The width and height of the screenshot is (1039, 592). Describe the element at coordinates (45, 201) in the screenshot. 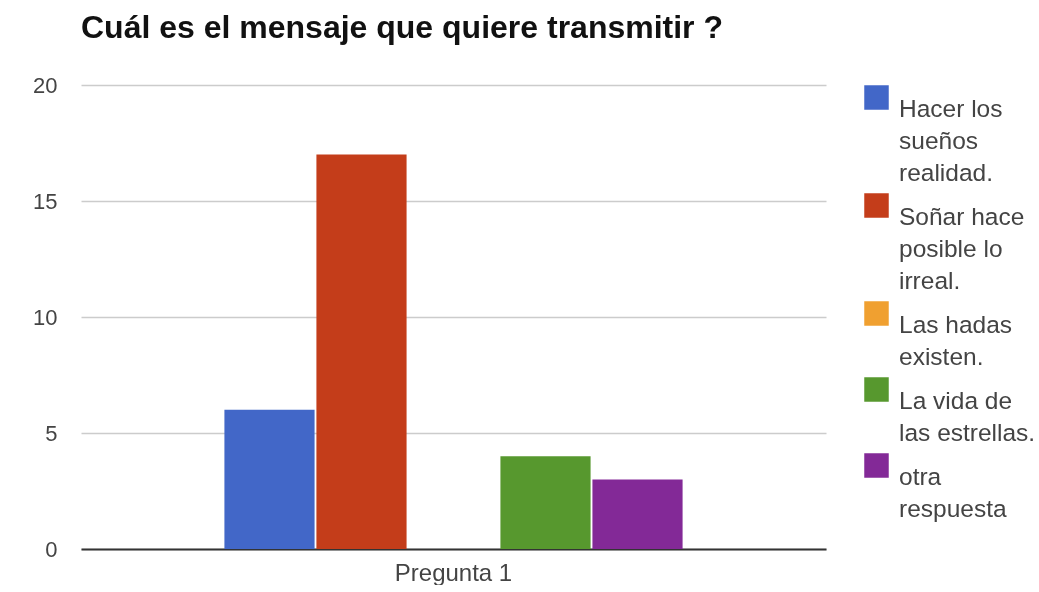

I see `y-tick-label: 15` at that location.